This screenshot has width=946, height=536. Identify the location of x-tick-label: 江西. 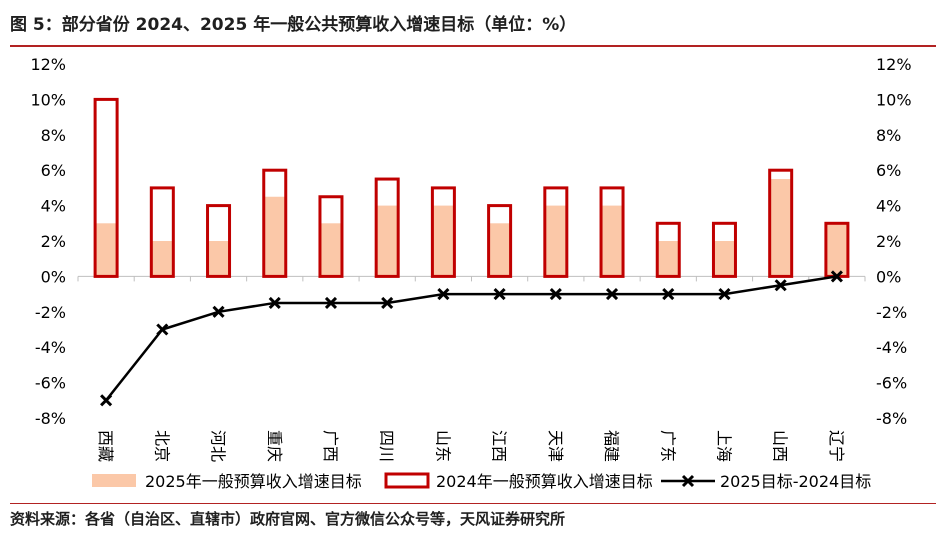
(499, 446).